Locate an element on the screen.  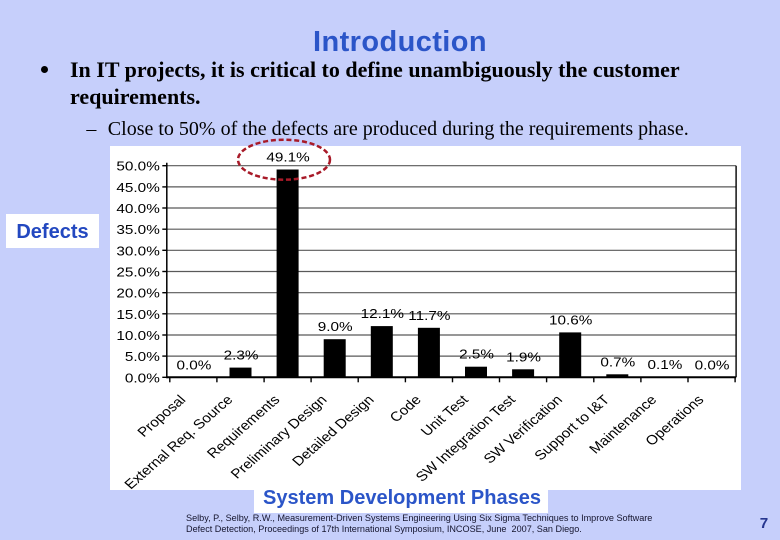
svg-text: 11.7% is located at coordinates (429, 316).